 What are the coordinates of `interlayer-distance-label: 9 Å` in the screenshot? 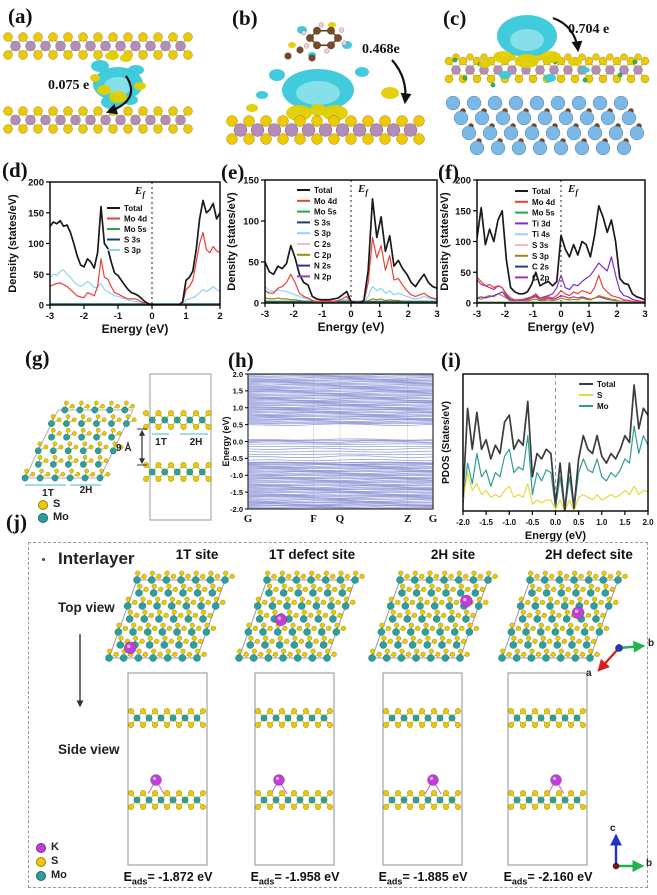 It's located at (124, 448).